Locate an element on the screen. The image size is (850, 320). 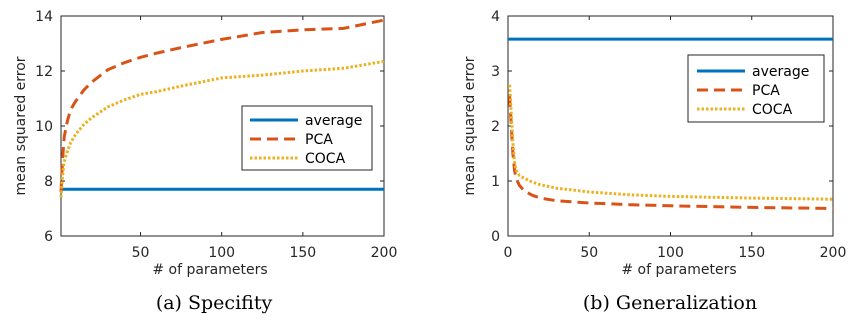
y-tick-label-generalization: 1 is located at coordinates (495, 182).